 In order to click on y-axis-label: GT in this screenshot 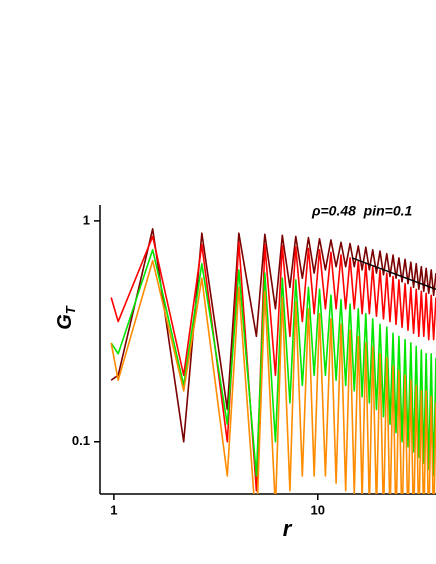, I will do `click(66, 317)`.